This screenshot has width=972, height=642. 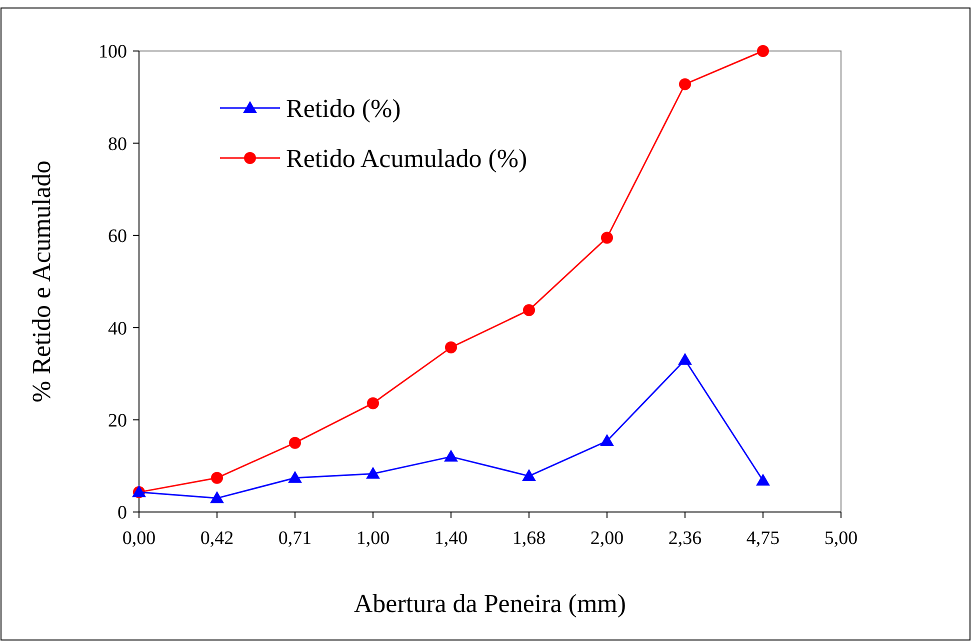 What do you see at coordinates (841, 538) in the screenshot?
I see `x-tick-label: 5,00` at bounding box center [841, 538].